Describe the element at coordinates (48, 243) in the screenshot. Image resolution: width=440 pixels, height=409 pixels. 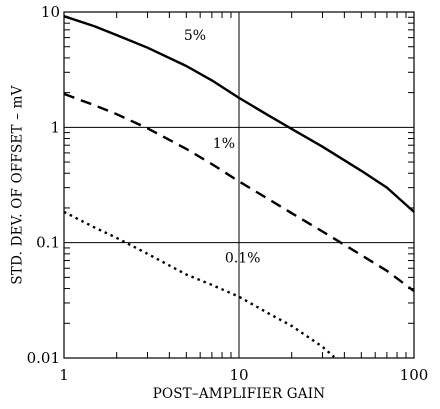
I see `y-tick-label: 0.1` at that location.